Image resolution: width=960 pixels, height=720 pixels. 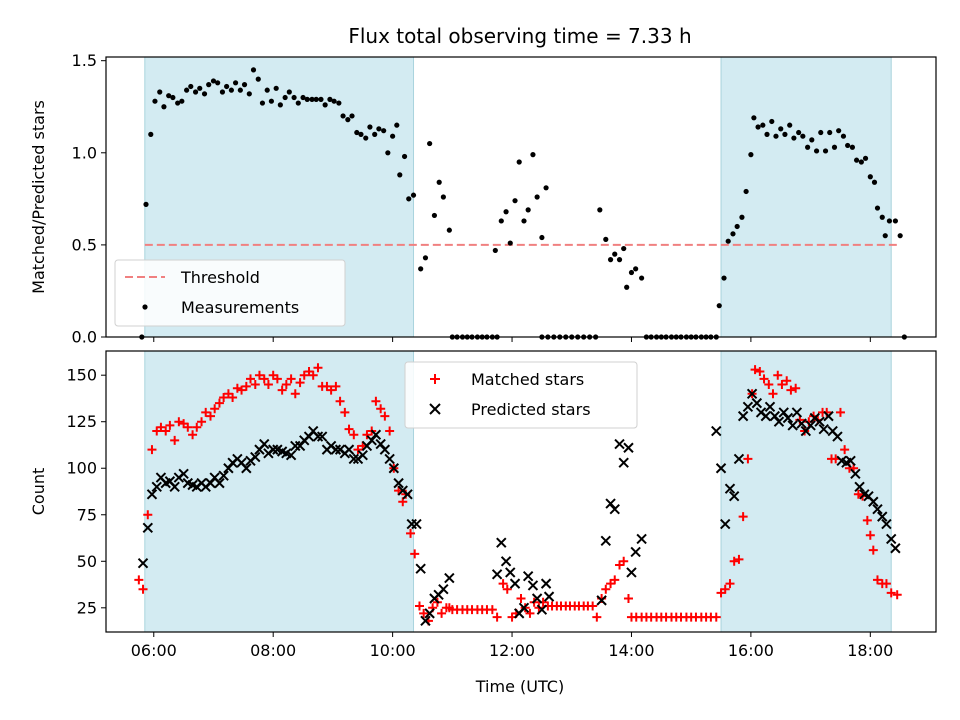 What do you see at coordinates (435, 409) in the screenshot?
I see `legend-predicted-swatch` at bounding box center [435, 409].